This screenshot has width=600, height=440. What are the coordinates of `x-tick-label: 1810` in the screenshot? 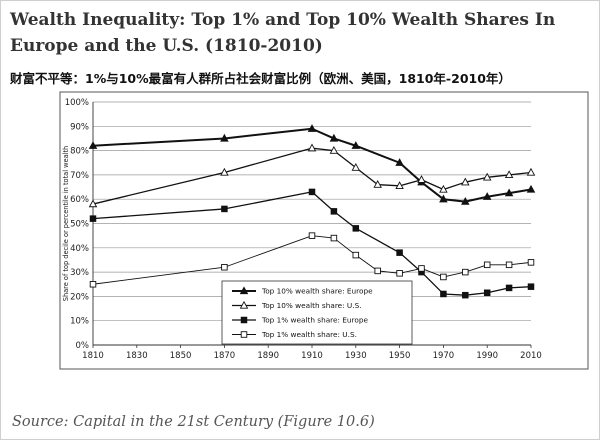 It's located at (93, 356).